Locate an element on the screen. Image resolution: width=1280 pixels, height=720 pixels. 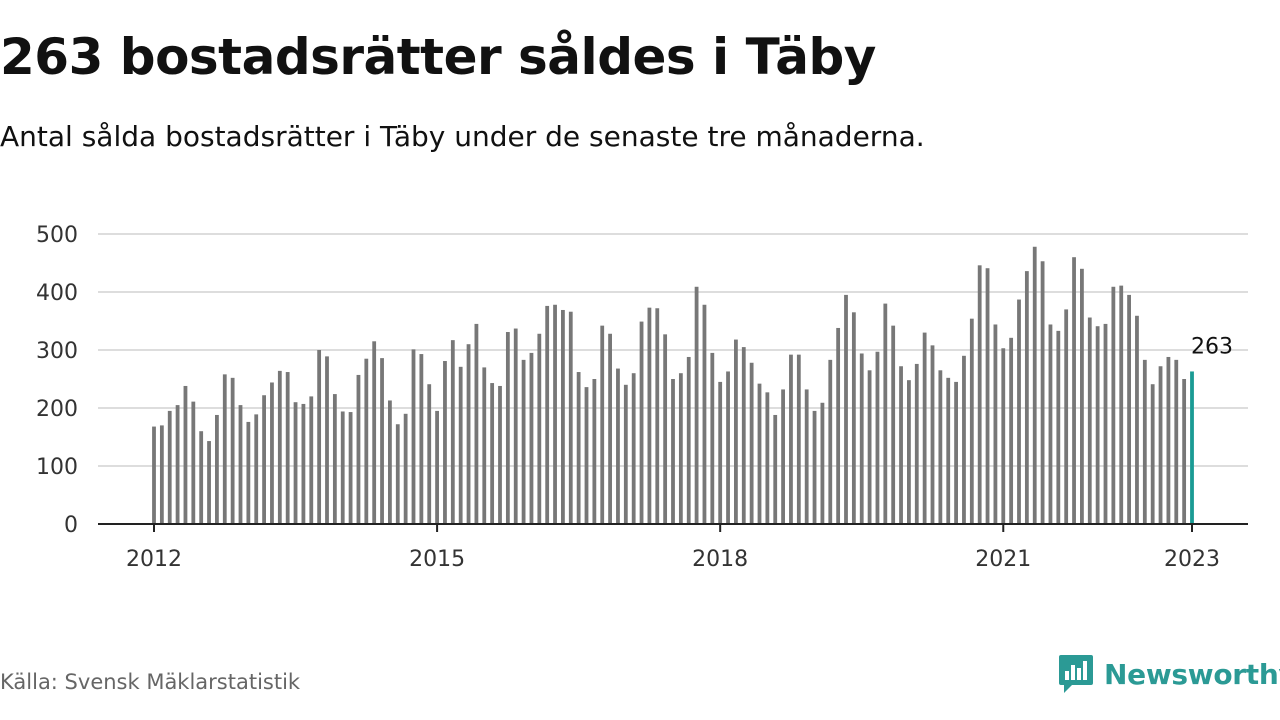
x-tick-label: 2021 is located at coordinates (1003, 559).